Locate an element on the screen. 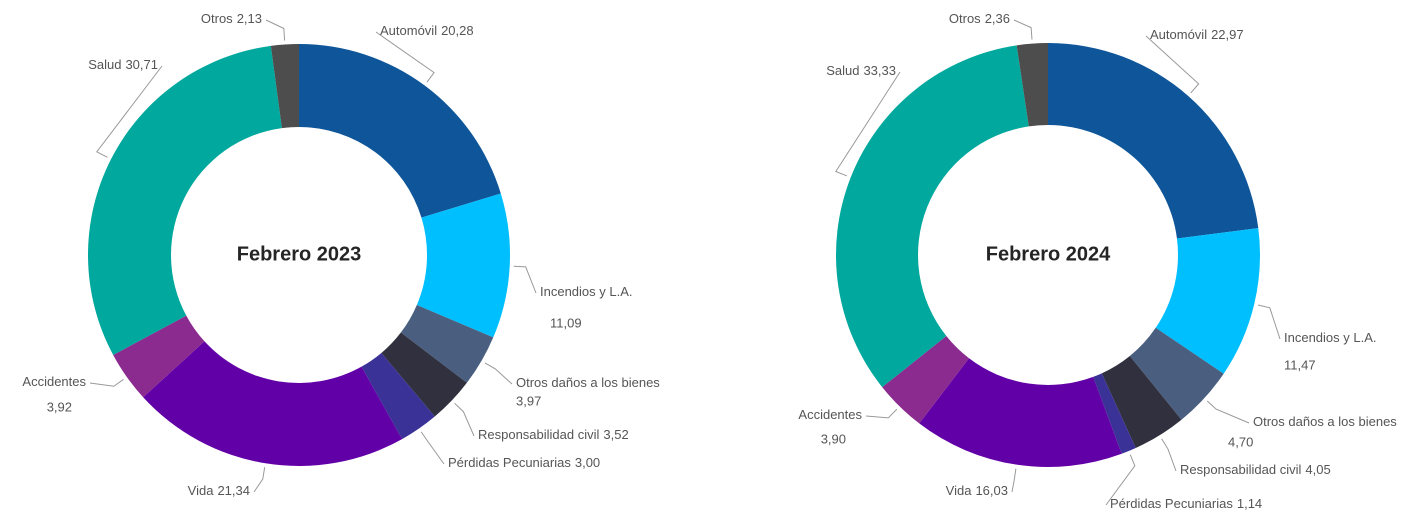 This screenshot has height=514, width=1414. slice-label: Vida 21,34 is located at coordinates (219, 490).